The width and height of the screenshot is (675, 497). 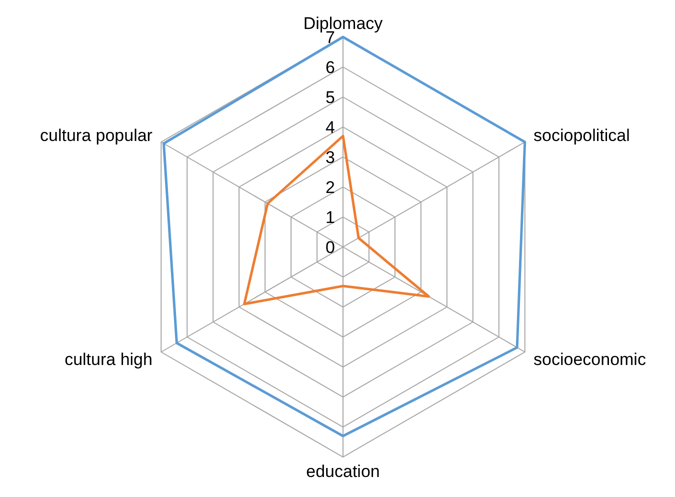 What do you see at coordinates (343, 471) in the screenshot?
I see `spoke-label: education` at bounding box center [343, 471].